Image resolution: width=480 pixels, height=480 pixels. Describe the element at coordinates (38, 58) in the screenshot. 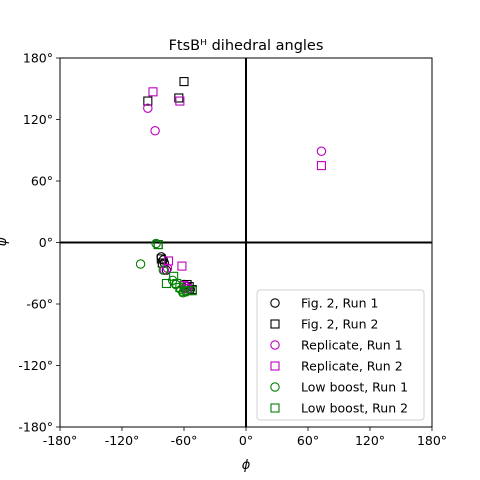

I see `y-tick-label: 180°` at that location.